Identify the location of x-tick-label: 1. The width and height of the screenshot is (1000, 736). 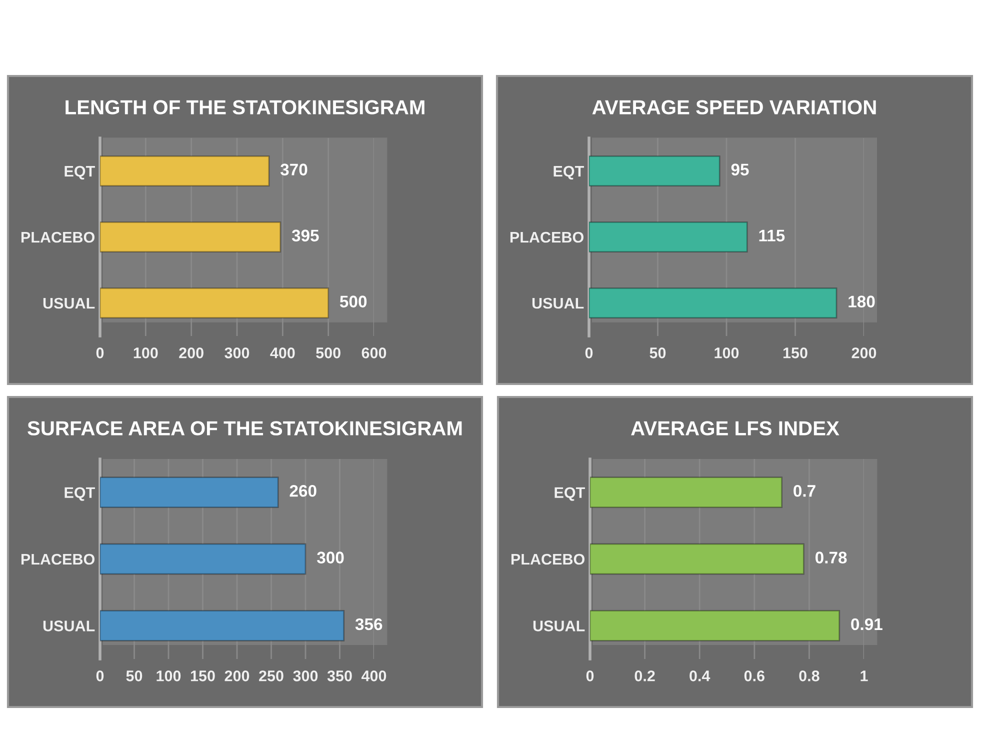
(864, 676).